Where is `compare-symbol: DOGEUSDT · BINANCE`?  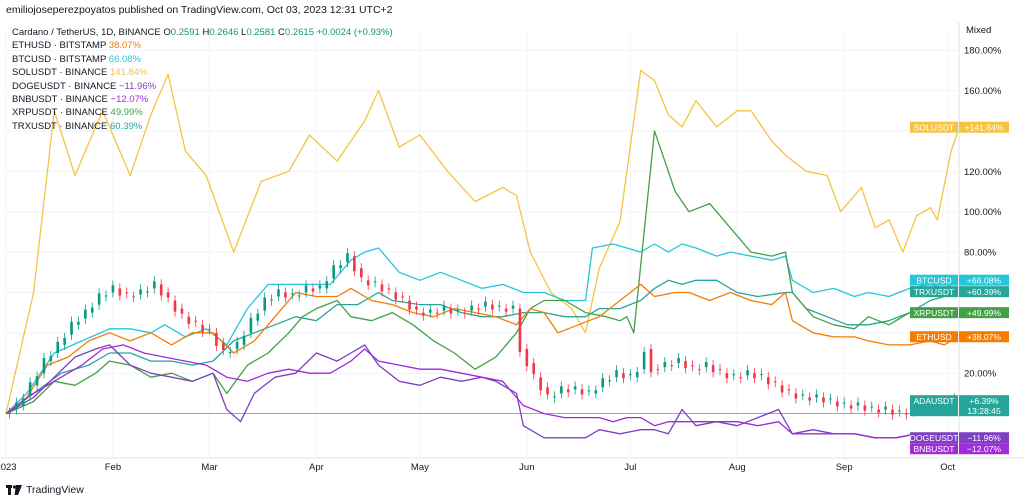
compare-symbol: DOGEUSDT · BINANCE is located at coordinates (65, 86).